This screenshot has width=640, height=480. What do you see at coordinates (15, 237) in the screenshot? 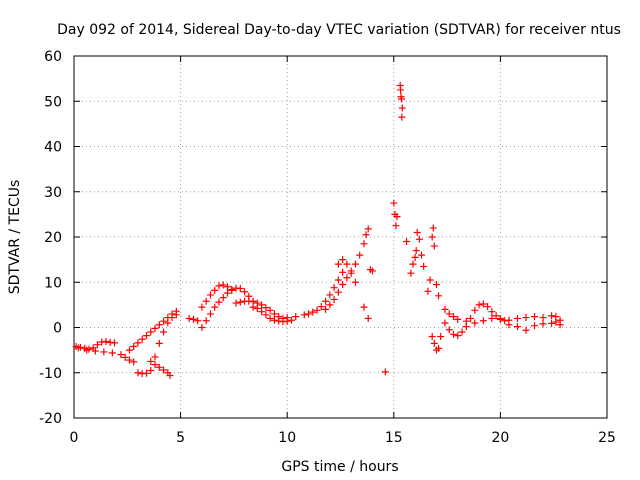
I see `y-axis-label: SDTVAR / TECUs` at bounding box center [15, 237].